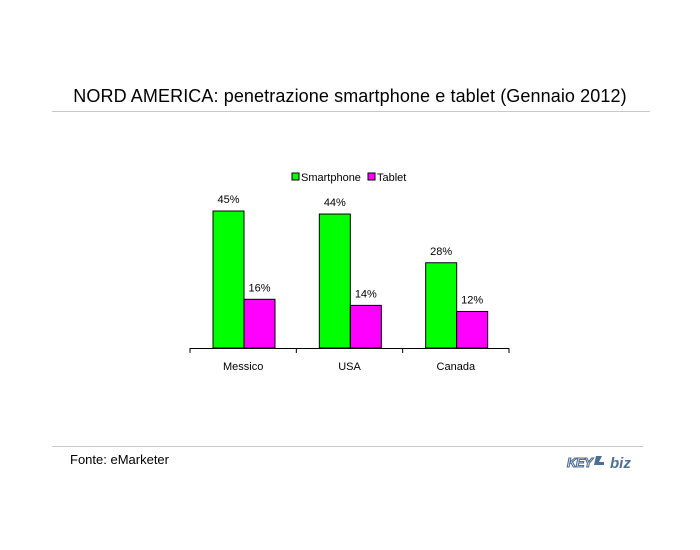 The width and height of the screenshot is (700, 550). I want to click on data-labels: 45% 16% 44% 14% 28% 12%, so click(350, 250).